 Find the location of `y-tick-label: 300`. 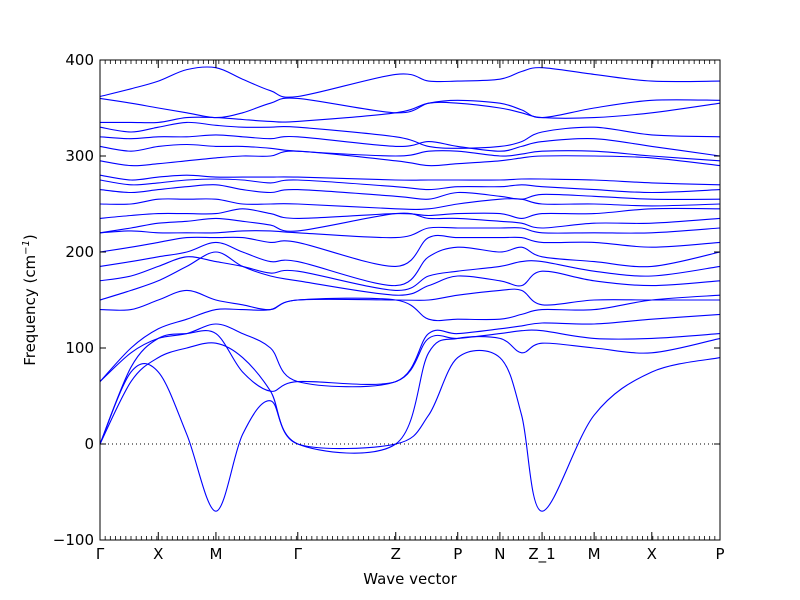

y-tick-label: 300 is located at coordinates (79, 156).